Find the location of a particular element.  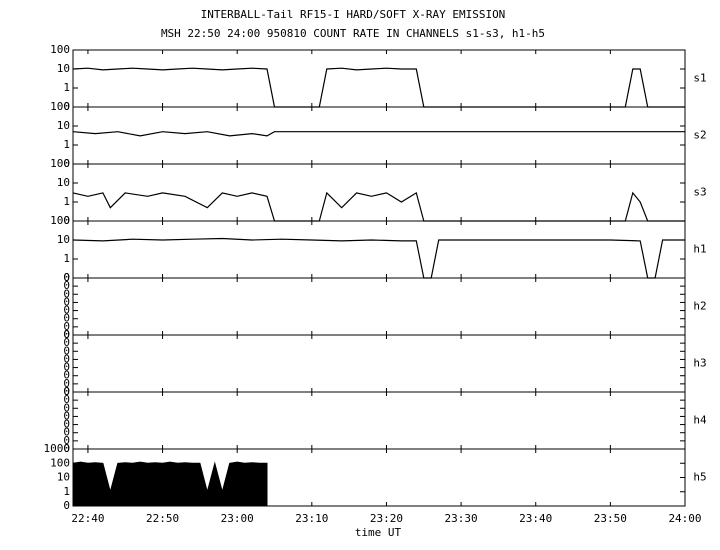

x-tick-label: 24:00 is located at coordinates (684, 518).